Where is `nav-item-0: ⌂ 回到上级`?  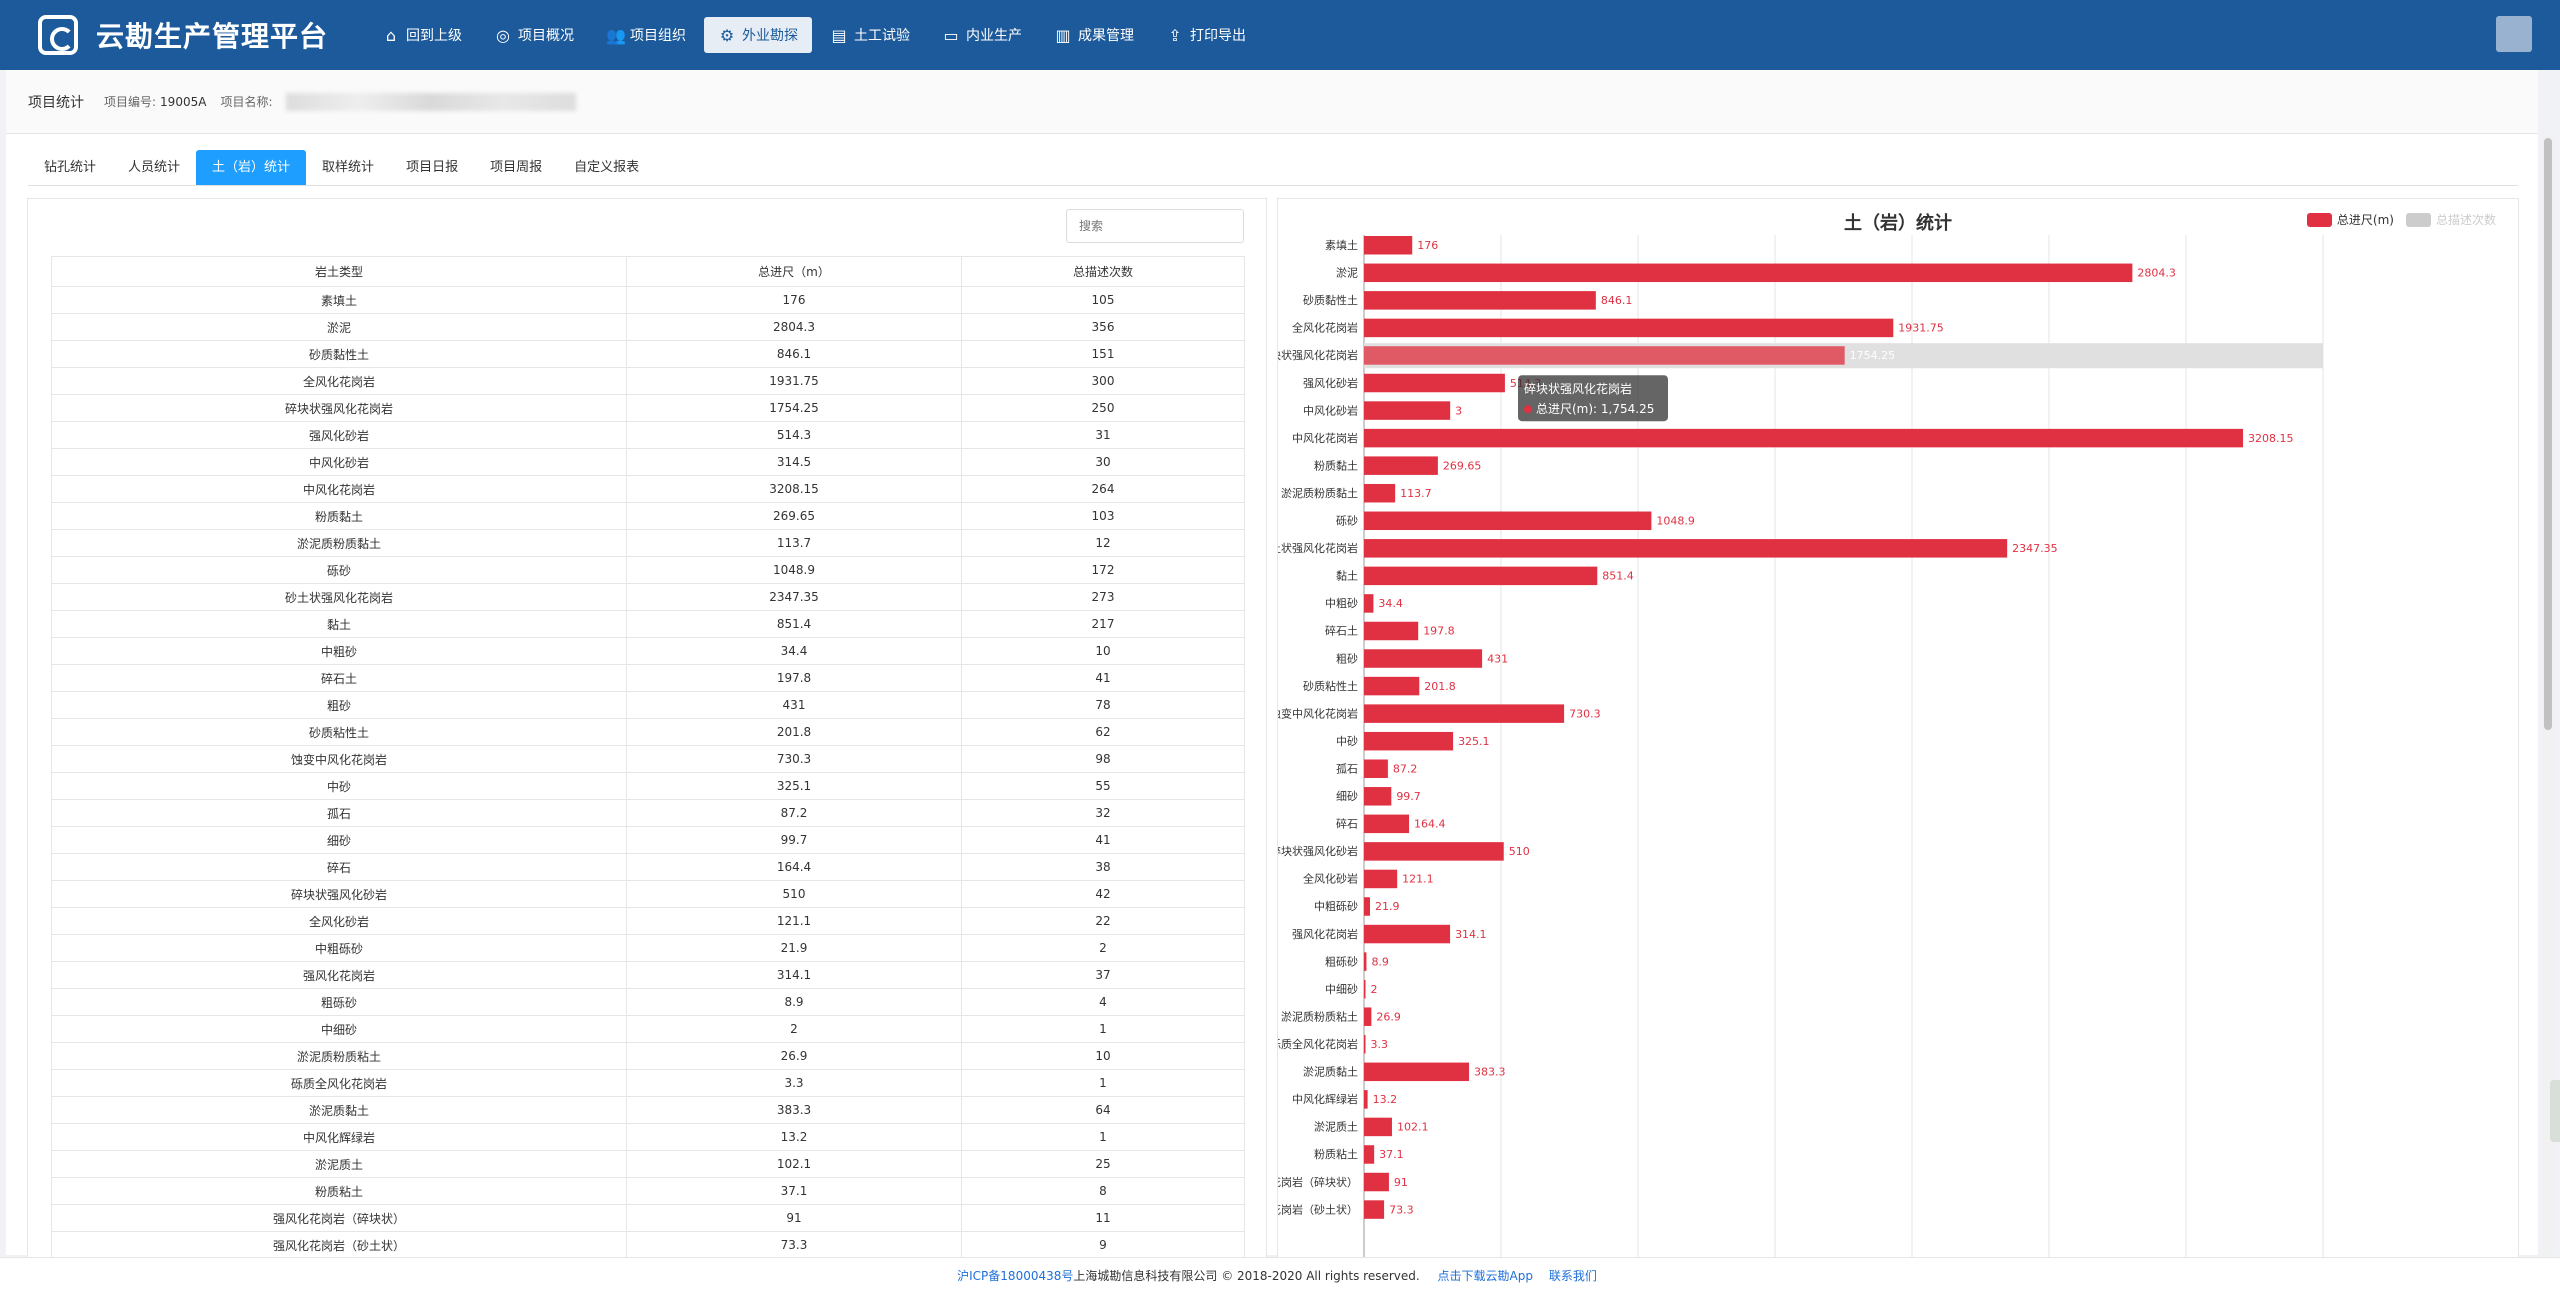 nav-item-0: ⌂ 回到上级 is located at coordinates (422, 35).